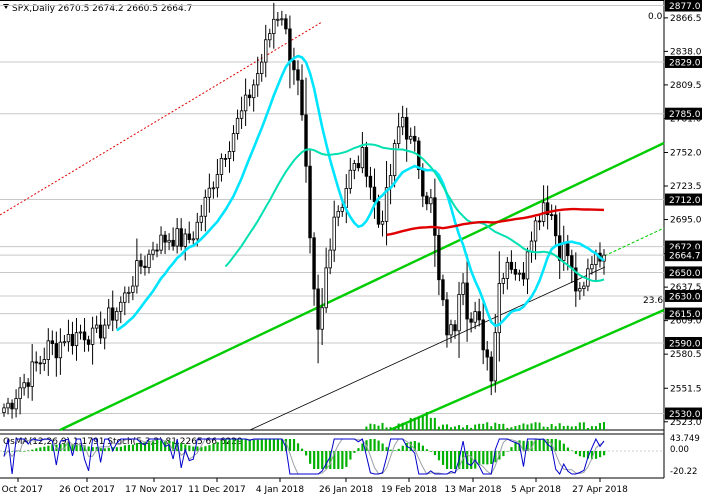  Describe the element at coordinates (632, 243) in the screenshot. I see `projection-line` at that location.